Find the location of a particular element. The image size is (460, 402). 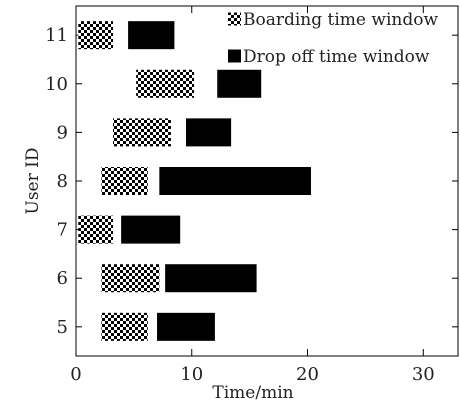

y-tick-label: 5 is located at coordinates (62, 327).